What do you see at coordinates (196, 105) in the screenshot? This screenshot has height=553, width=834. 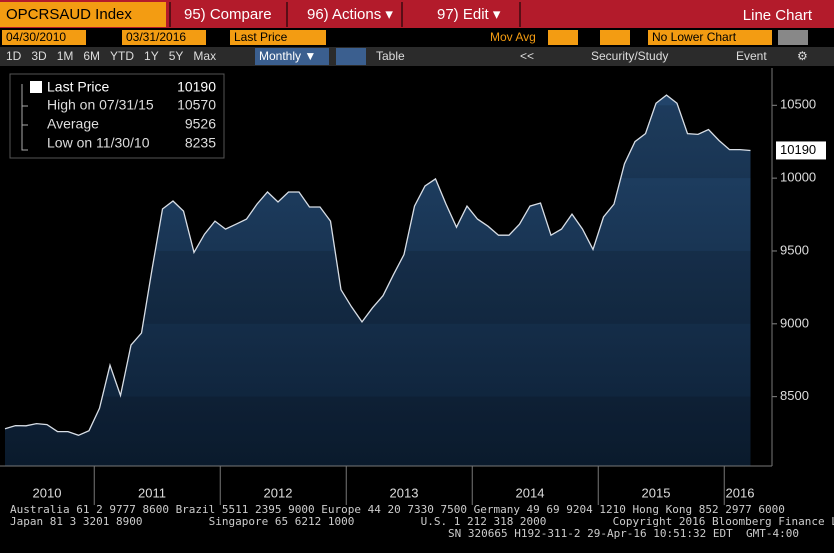 I see `stat-value: 10570` at bounding box center [196, 105].